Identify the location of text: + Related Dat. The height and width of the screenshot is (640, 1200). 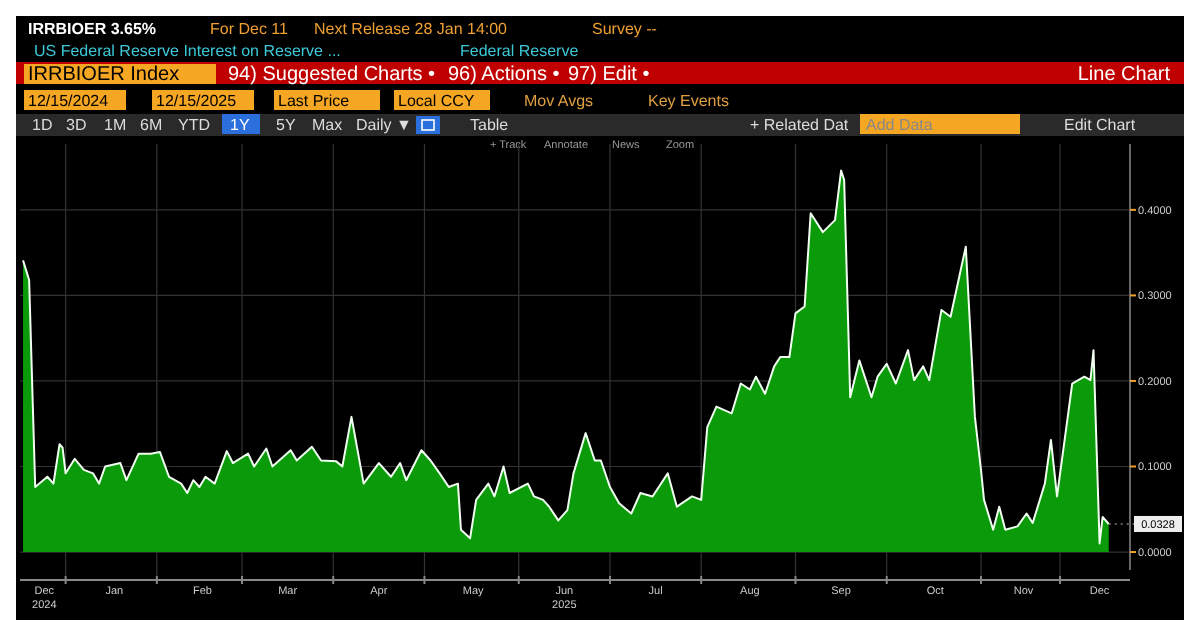
(800, 125).